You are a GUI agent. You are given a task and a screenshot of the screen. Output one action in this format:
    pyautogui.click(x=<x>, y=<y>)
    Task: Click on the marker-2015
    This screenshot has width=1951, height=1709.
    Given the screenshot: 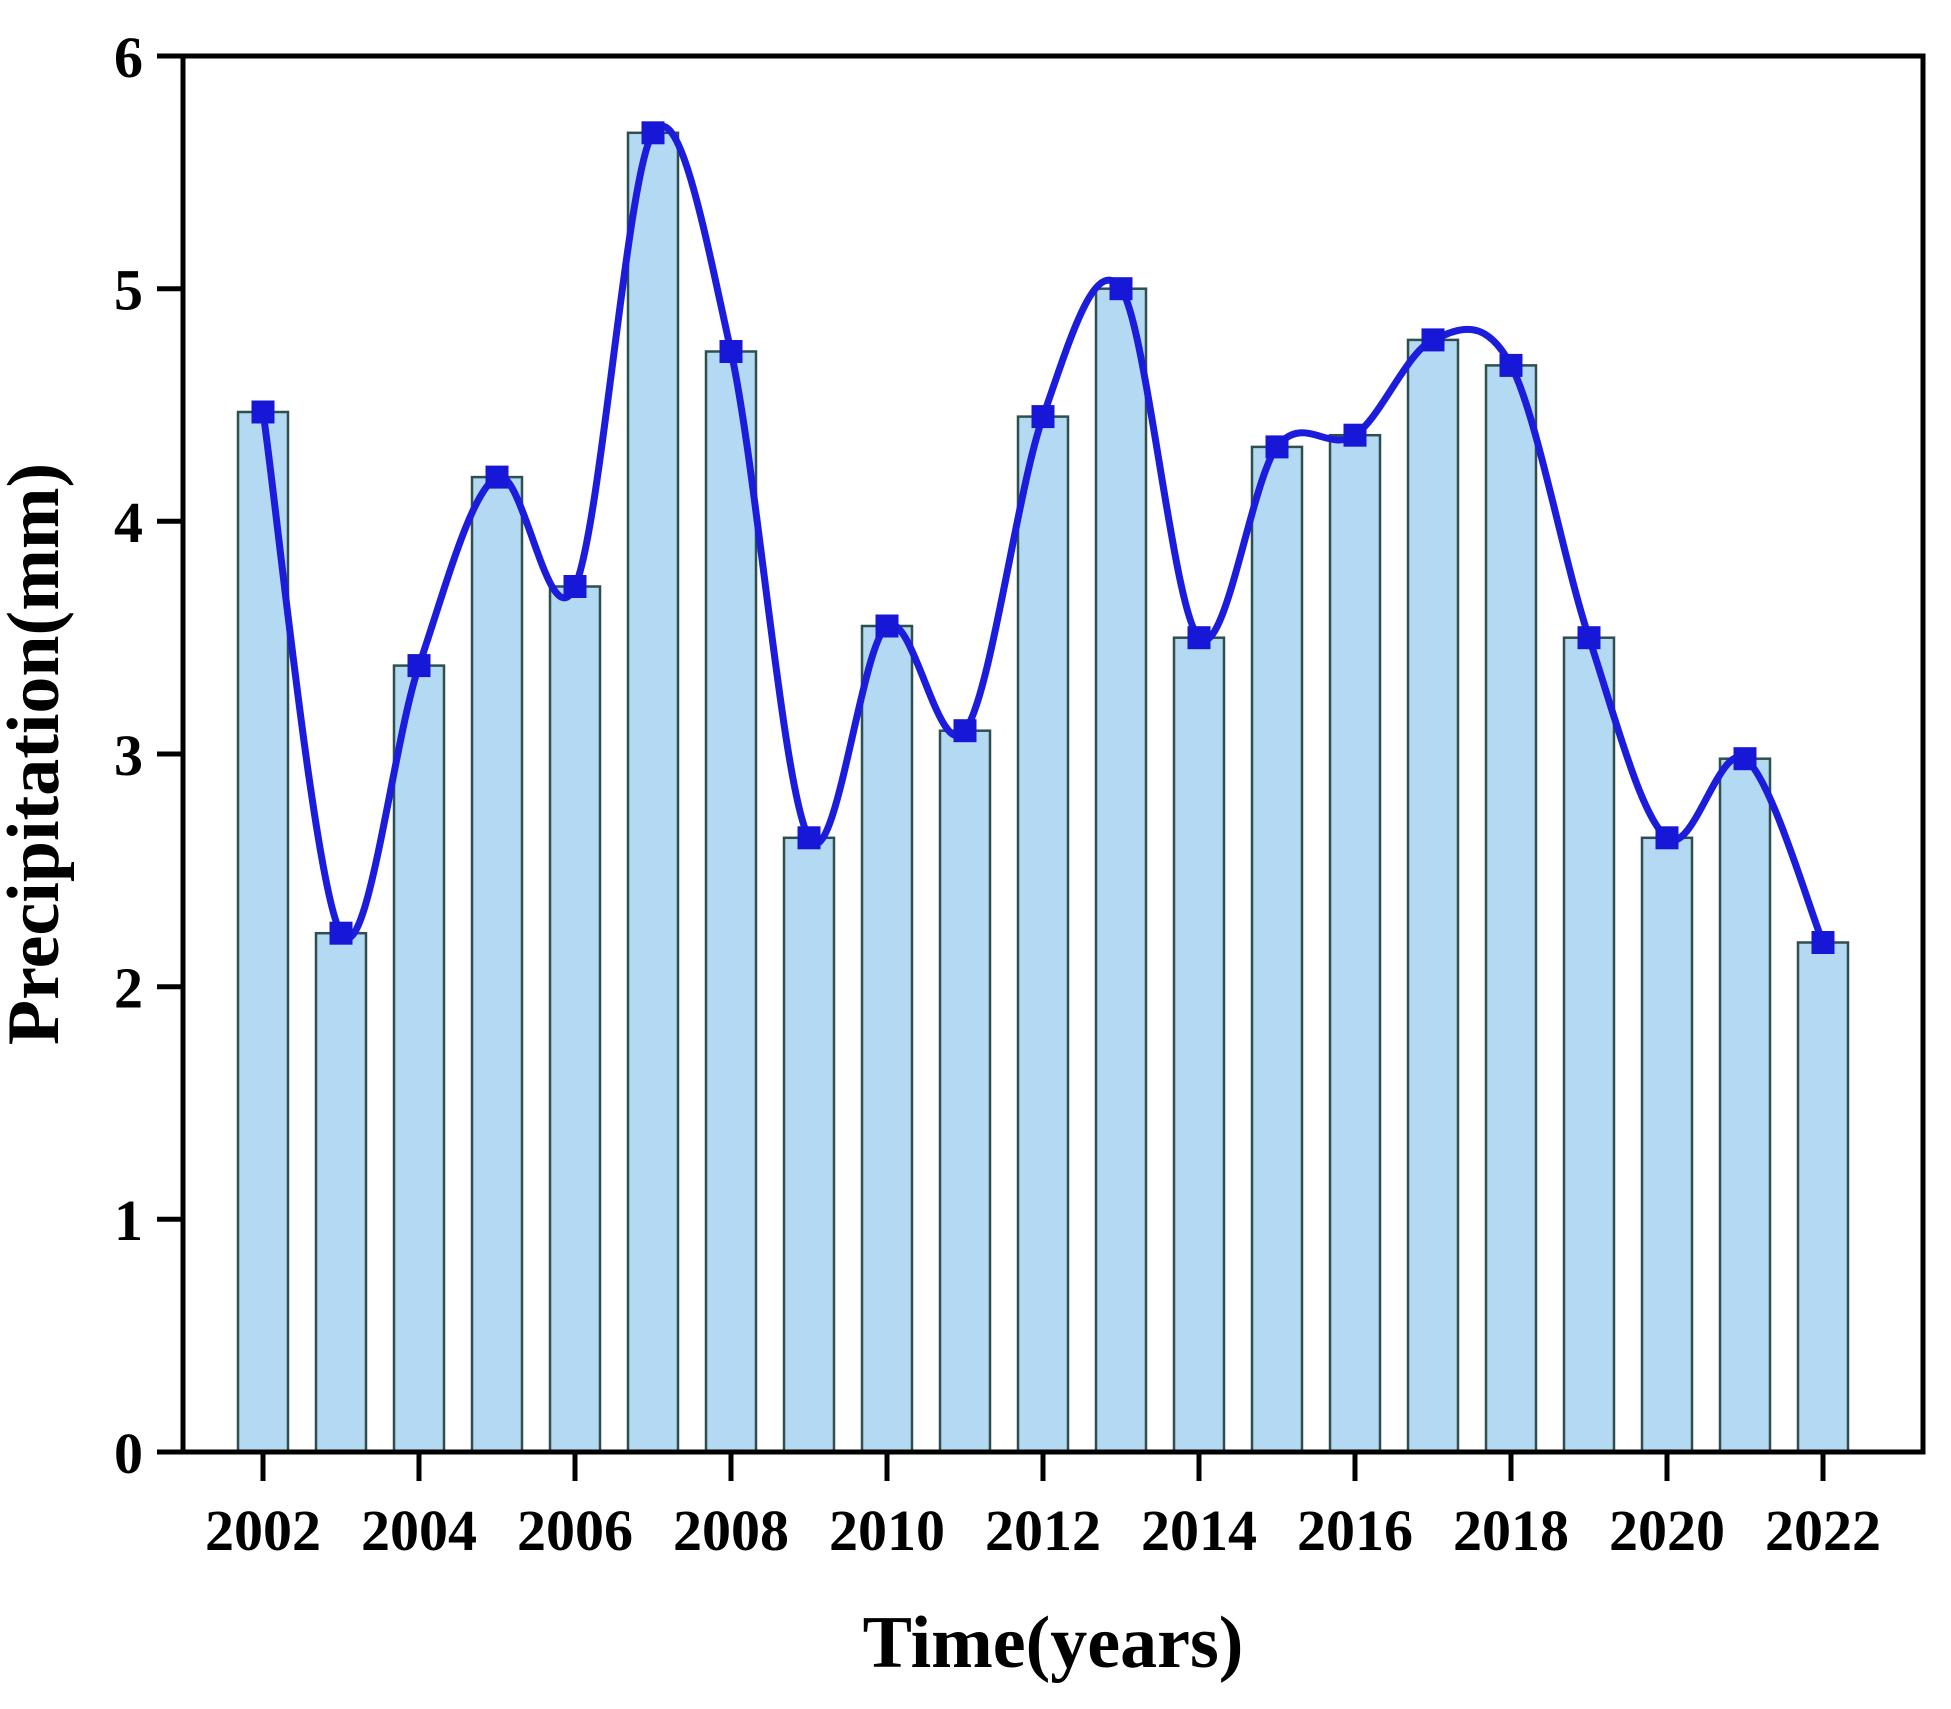 What is the action you would take?
    pyautogui.click(x=1277, y=447)
    